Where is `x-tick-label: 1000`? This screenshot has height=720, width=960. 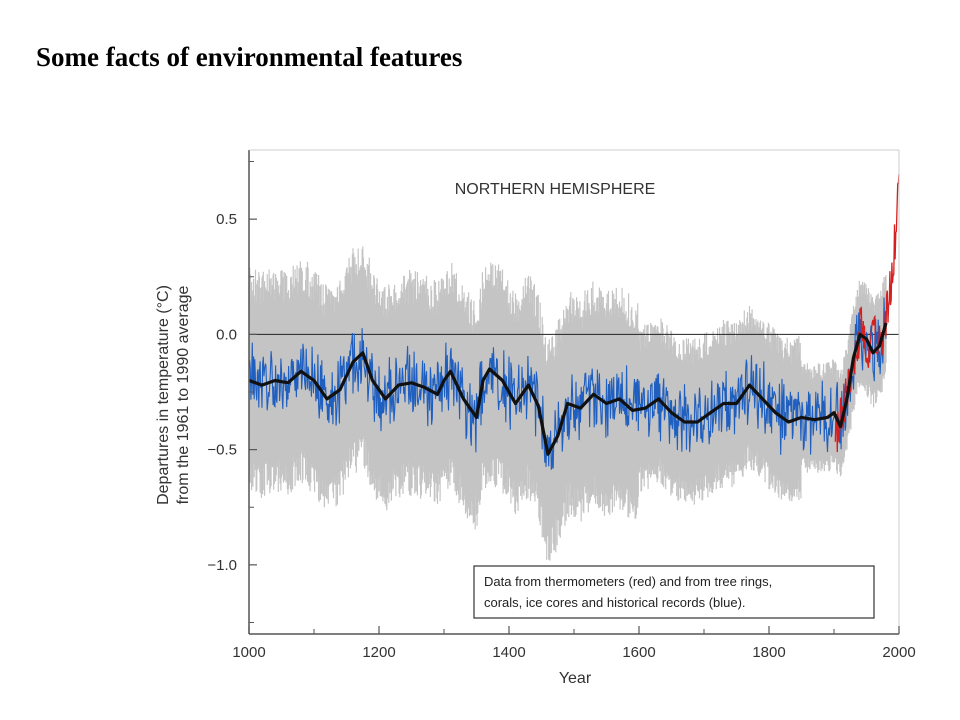 x-tick-label: 1000 is located at coordinates (248, 652).